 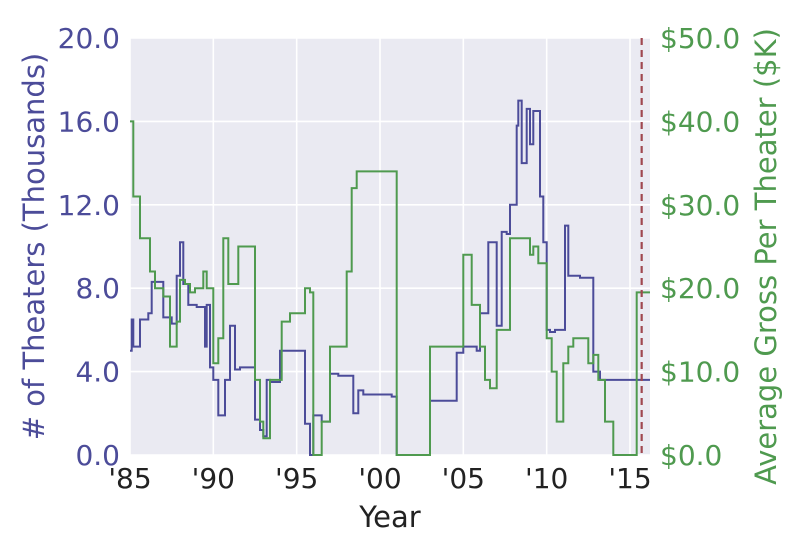 What do you see at coordinates (700, 121) in the screenshot?
I see `y-right-tick-label: $40.0` at bounding box center [700, 121].